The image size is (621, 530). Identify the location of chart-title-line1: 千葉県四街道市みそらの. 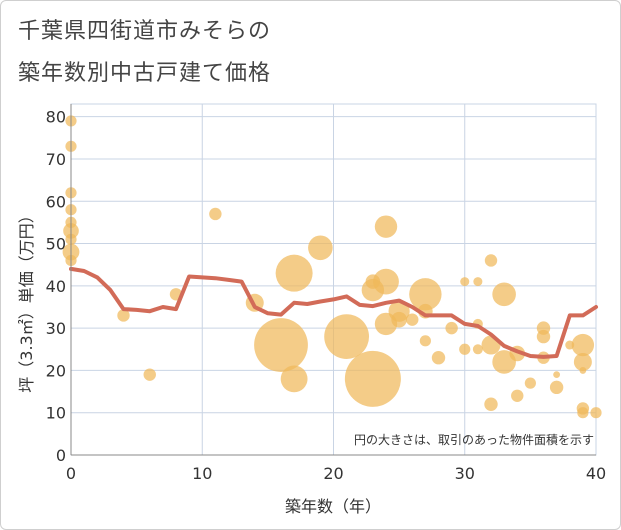
(145, 31).